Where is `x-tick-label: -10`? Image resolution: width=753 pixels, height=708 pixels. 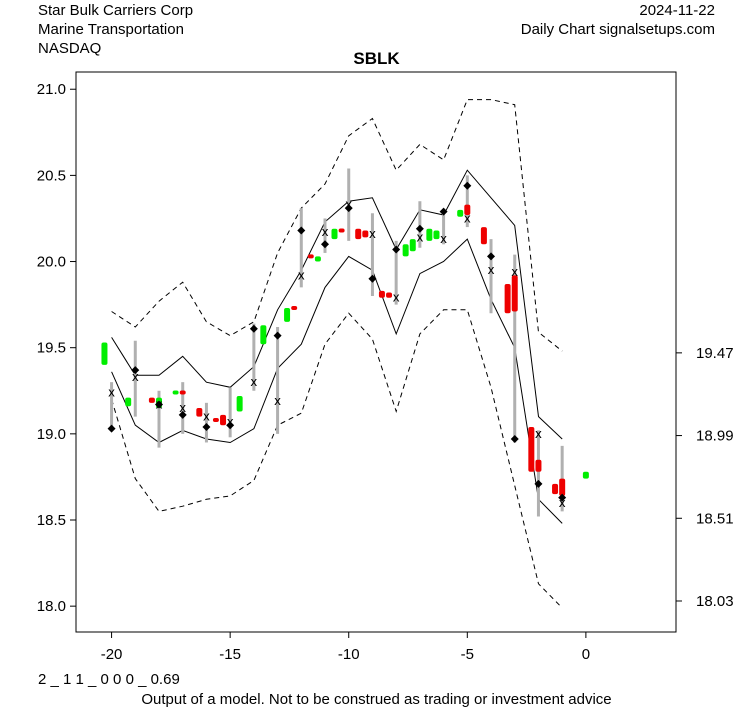
x-tick-label: -10 is located at coordinates (349, 654).